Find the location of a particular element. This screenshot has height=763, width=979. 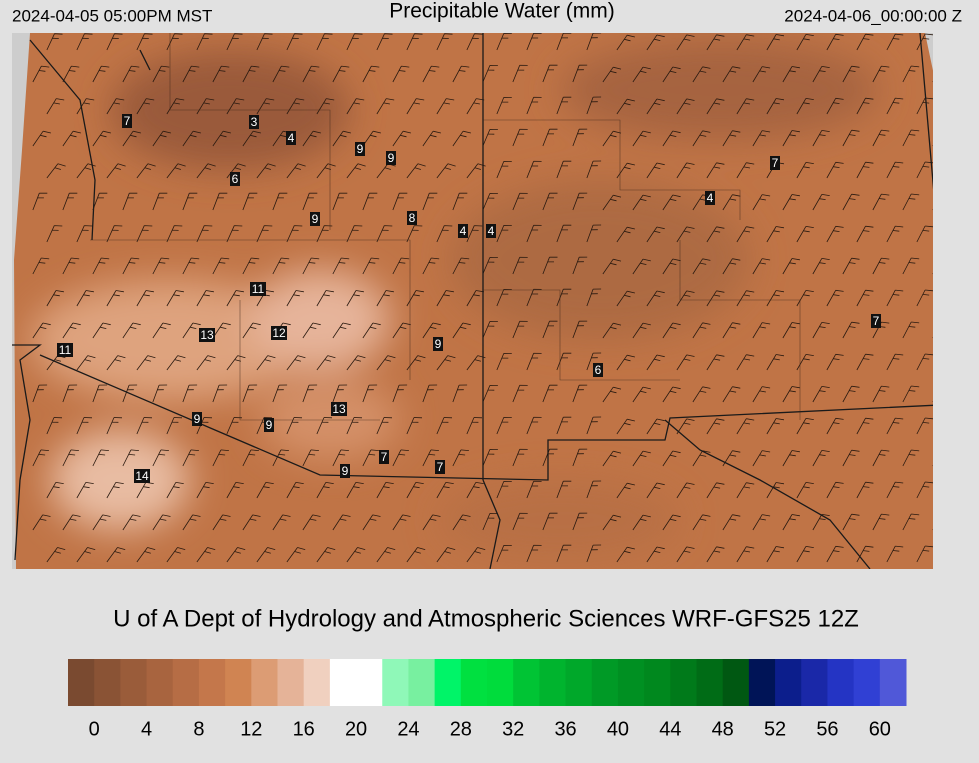

colorbar-label: 60 is located at coordinates (880, 729).